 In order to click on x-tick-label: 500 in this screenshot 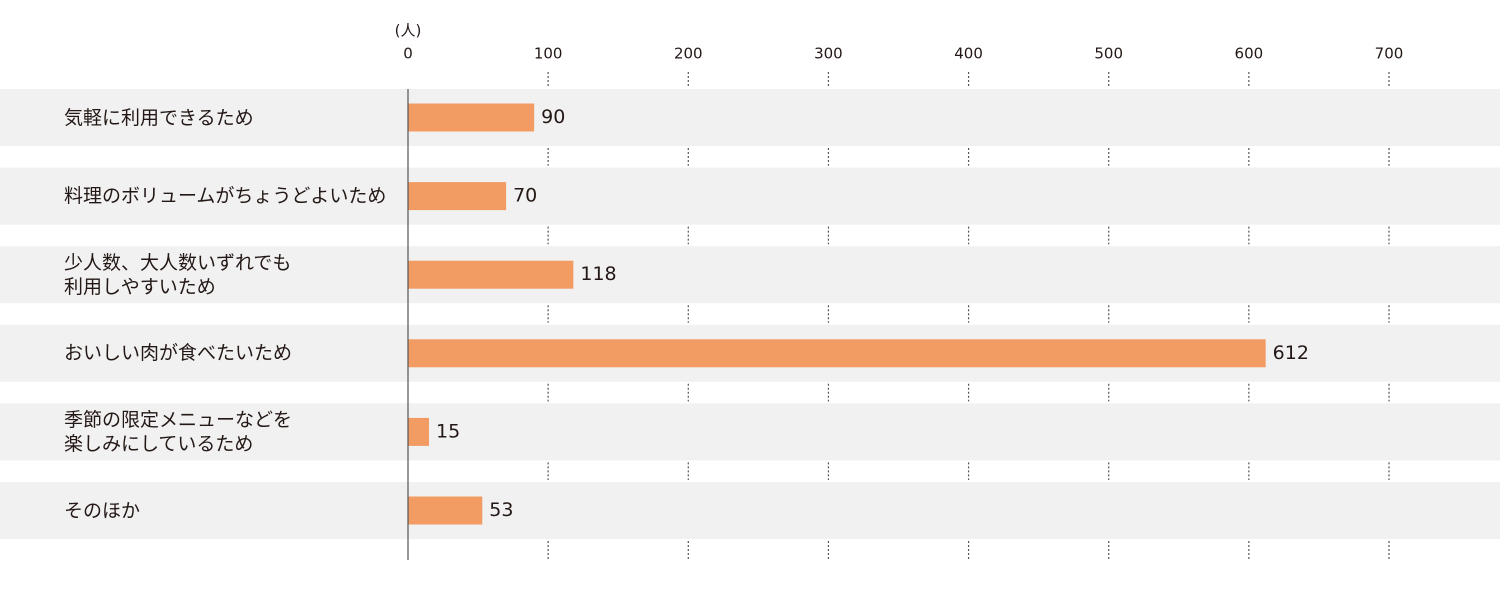, I will do `click(1108, 54)`.